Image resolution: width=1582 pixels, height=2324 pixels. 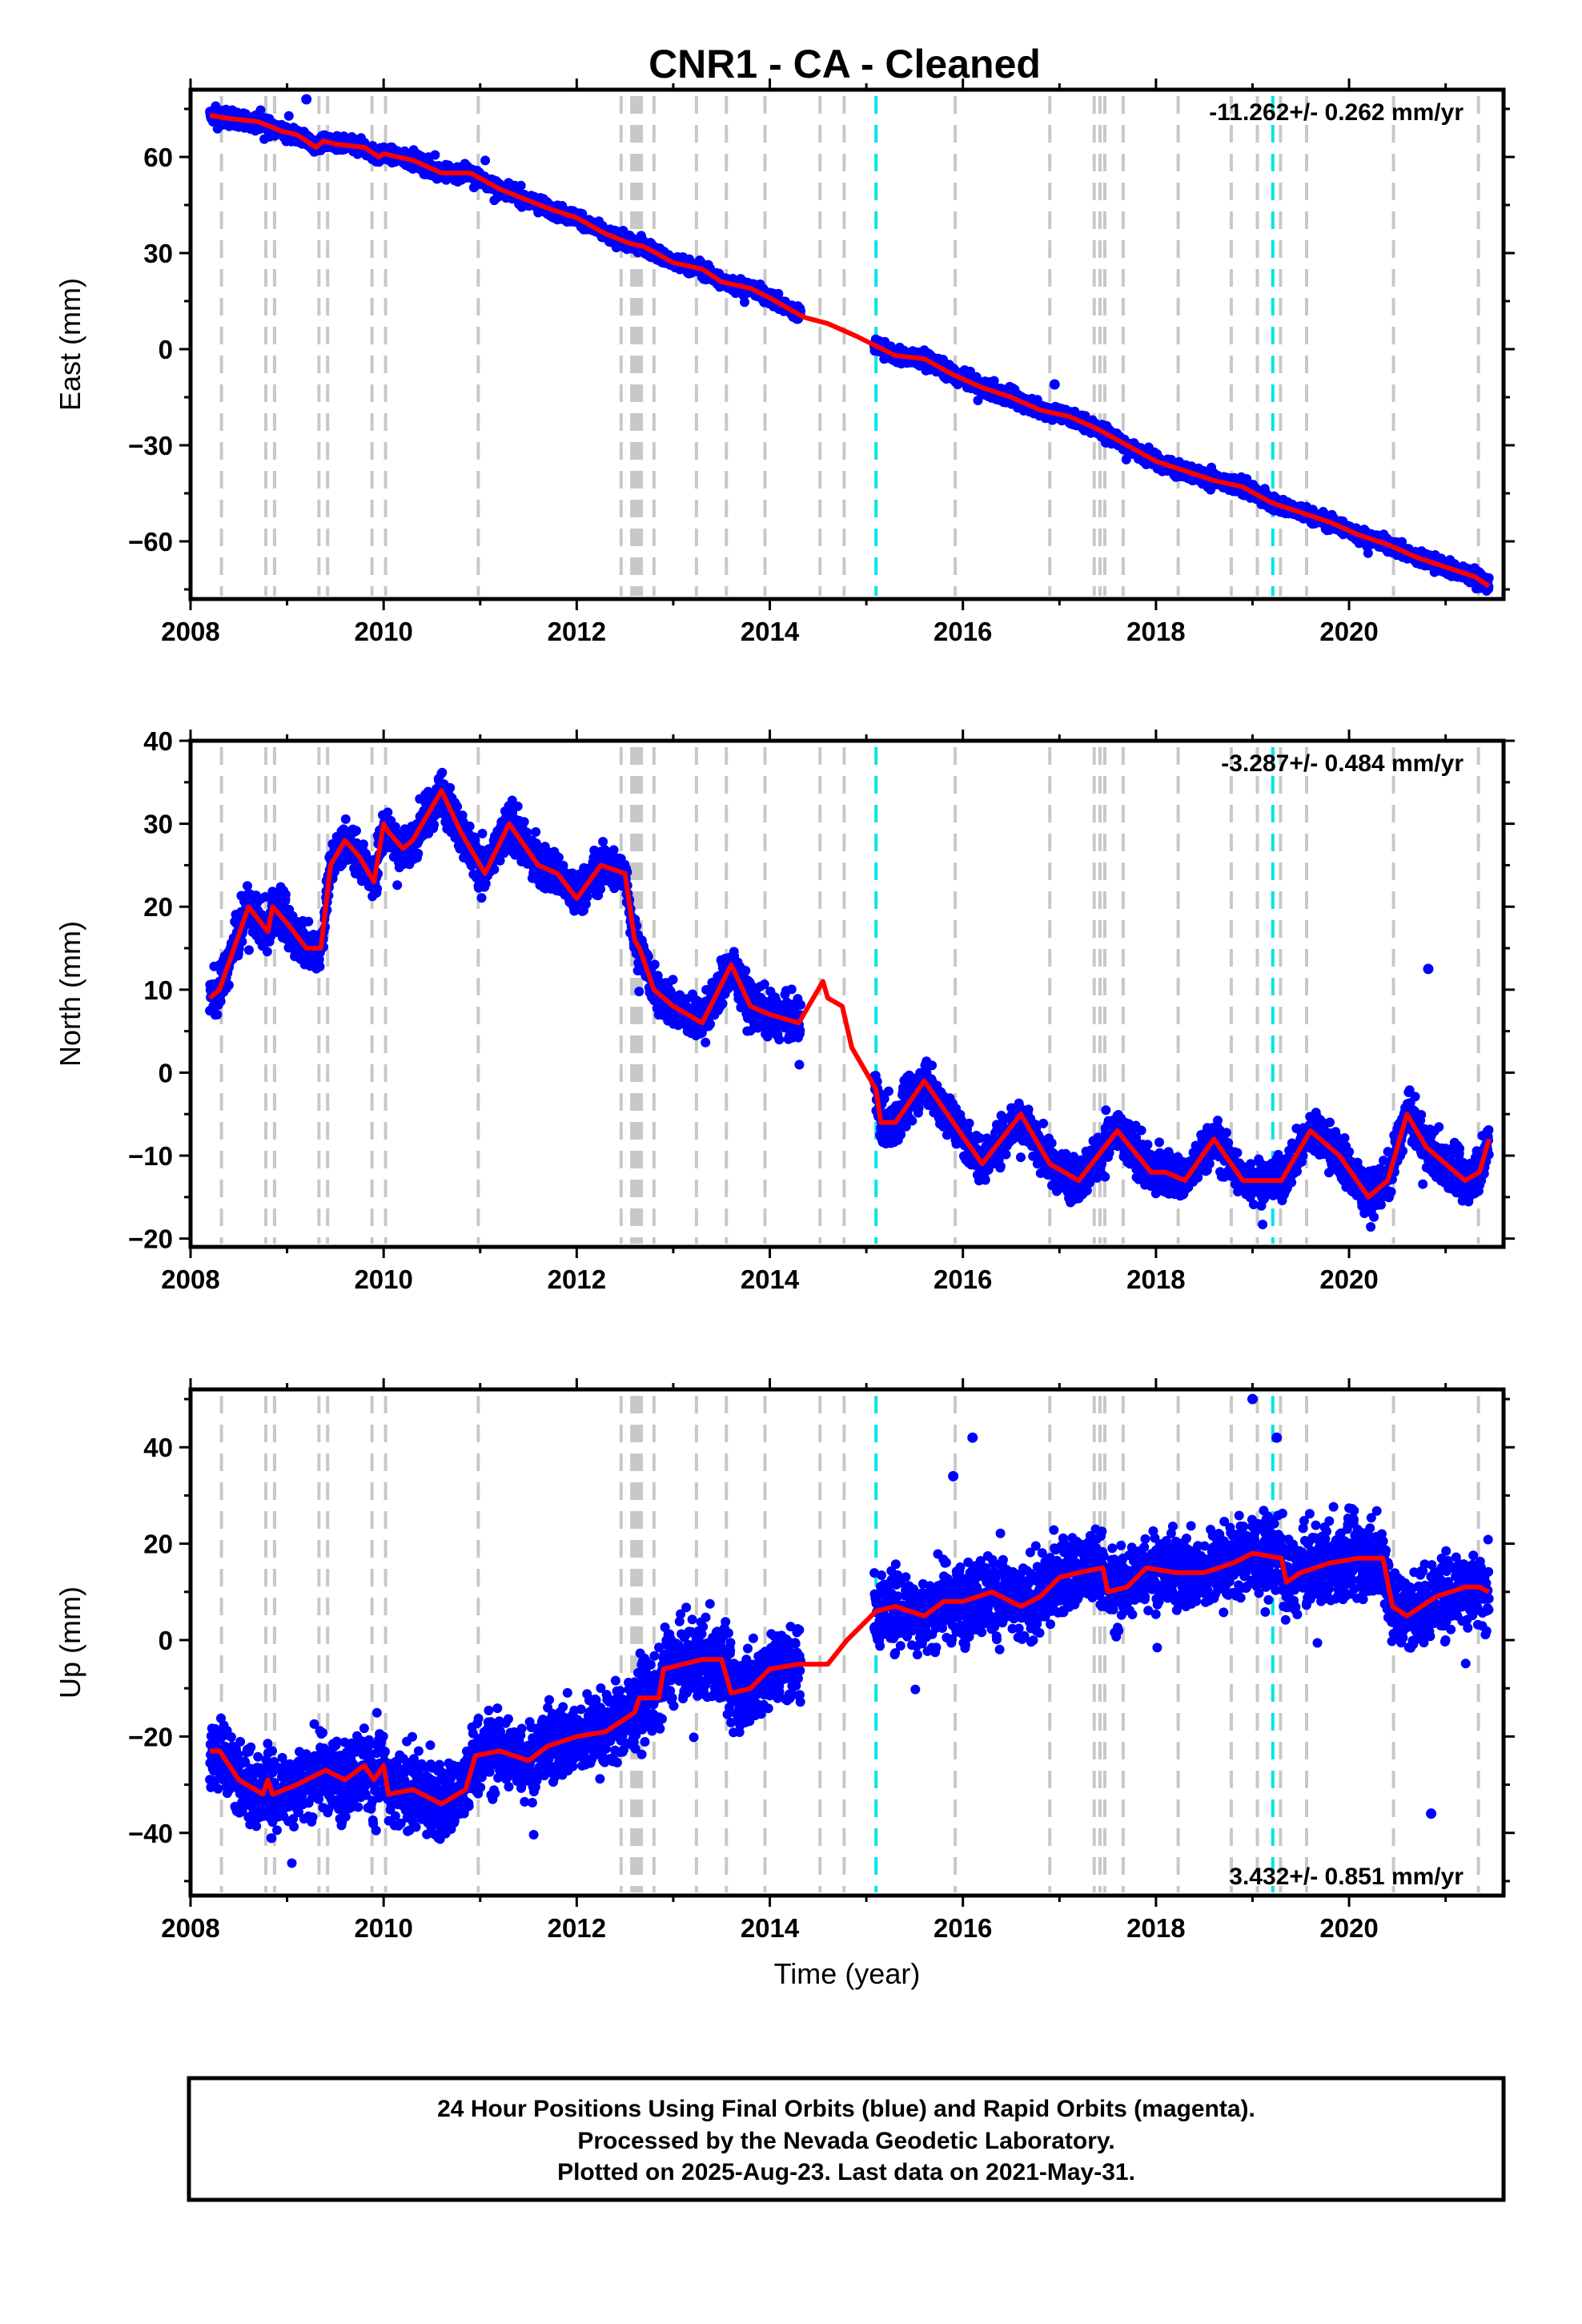 I want to click on velocity-label: -11.262+/- 0.262 mm/yr, so click(x=1336, y=113).